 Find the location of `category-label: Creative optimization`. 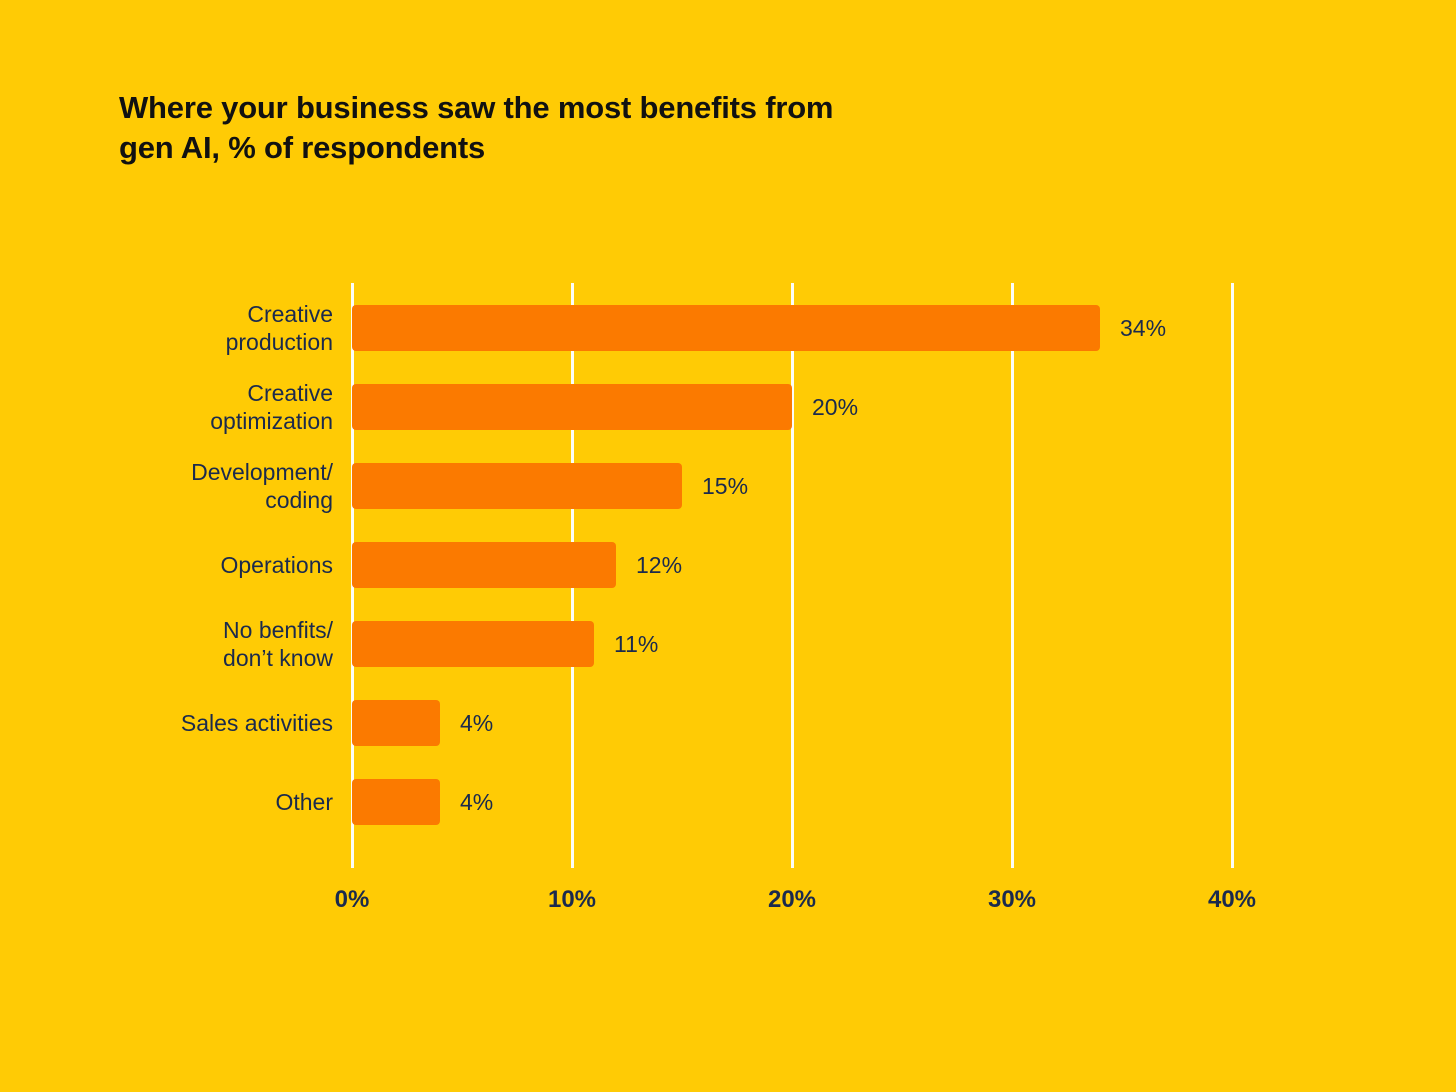

category-label: Creative optimization is located at coordinates (271, 407).